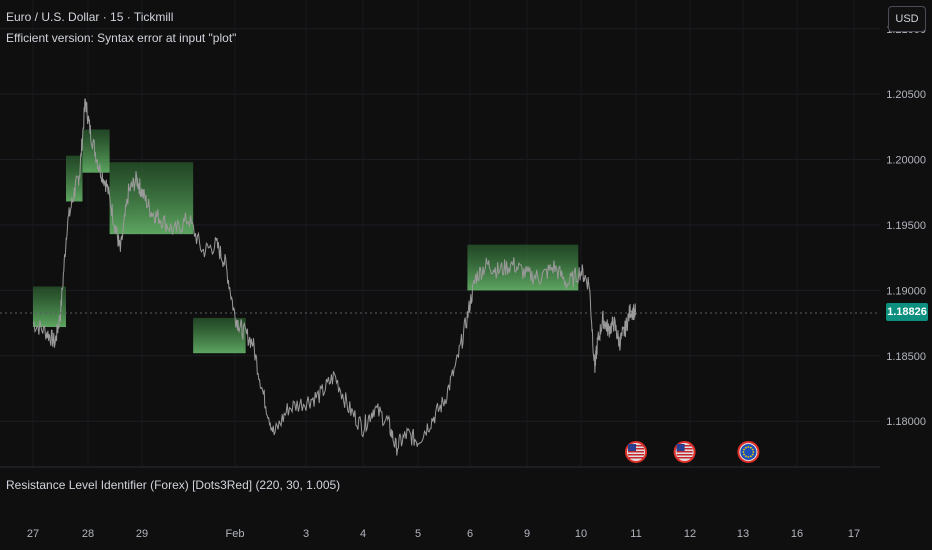 This screenshot has width=932, height=550. Describe the element at coordinates (363, 534) in the screenshot. I see `x-tick-label: 4` at that location.